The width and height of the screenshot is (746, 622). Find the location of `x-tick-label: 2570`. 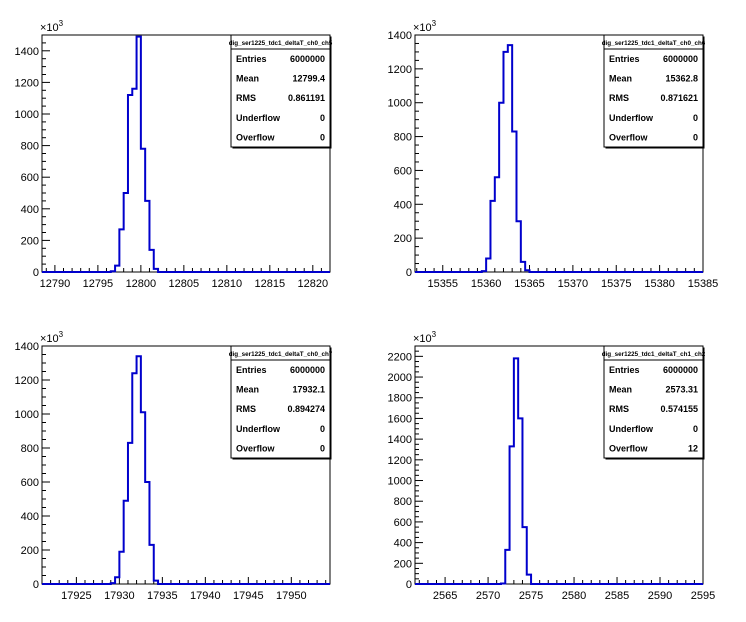

x-tick-label: 2570 is located at coordinates (488, 596).